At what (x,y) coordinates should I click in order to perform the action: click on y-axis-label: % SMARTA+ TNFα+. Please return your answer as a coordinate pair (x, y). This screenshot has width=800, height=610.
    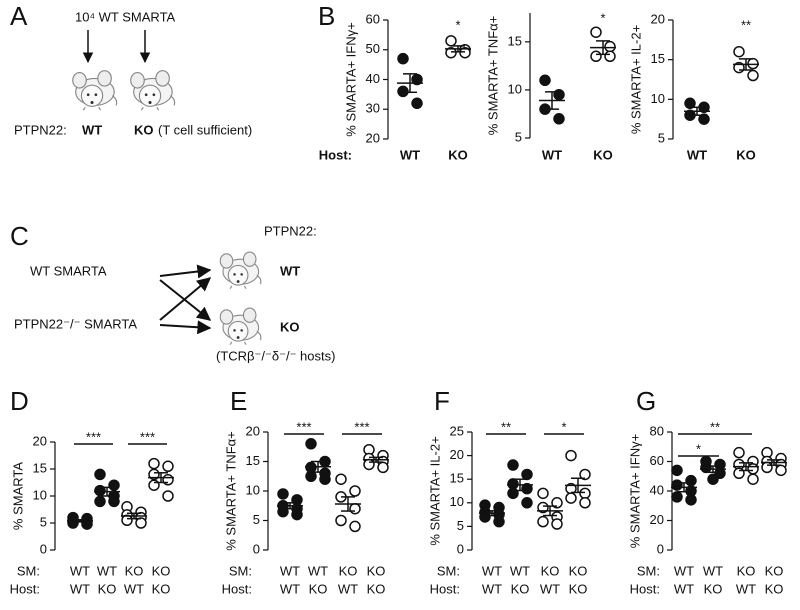
    Looking at the image, I should click on (230, 491).